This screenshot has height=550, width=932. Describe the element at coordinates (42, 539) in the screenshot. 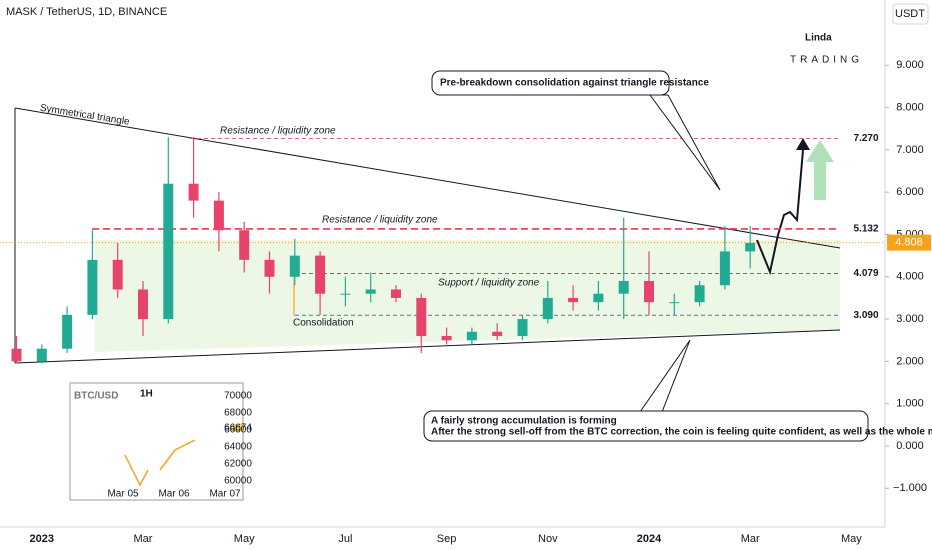

I see `x-tick-label: 2023` at that location.